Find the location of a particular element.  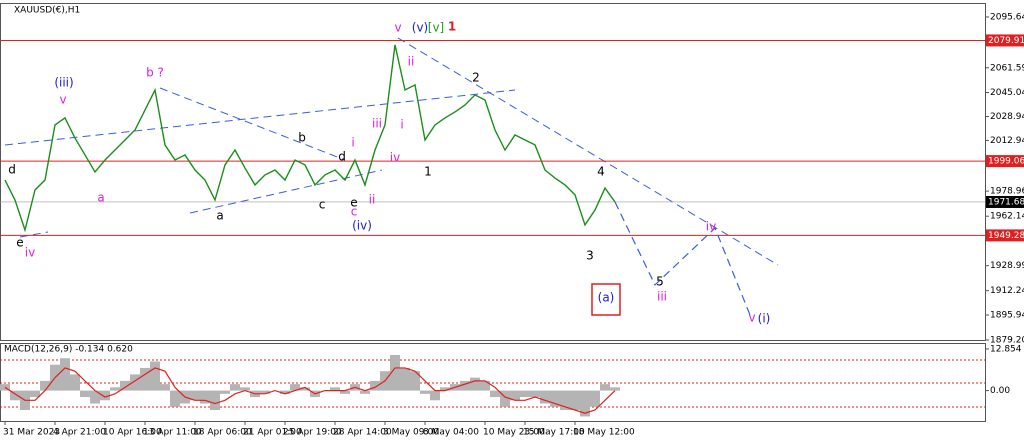

highlight-box is located at coordinates (606, 299).